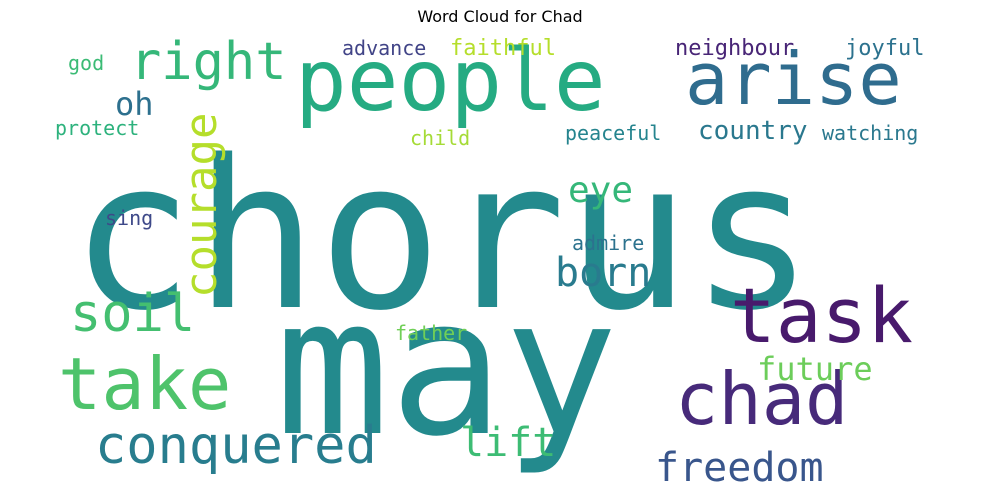 Image resolution: width=1000 pixels, height=500 pixels. I want to click on word-watching: watching, so click(870, 133).